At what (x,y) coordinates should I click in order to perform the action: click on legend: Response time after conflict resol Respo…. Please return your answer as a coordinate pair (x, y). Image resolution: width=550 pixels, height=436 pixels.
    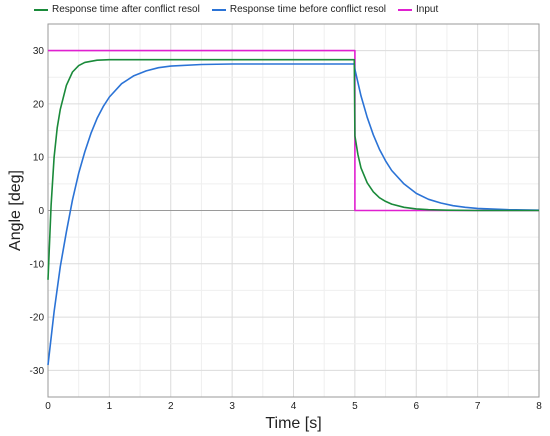
    Looking at the image, I should click on (236, 9).